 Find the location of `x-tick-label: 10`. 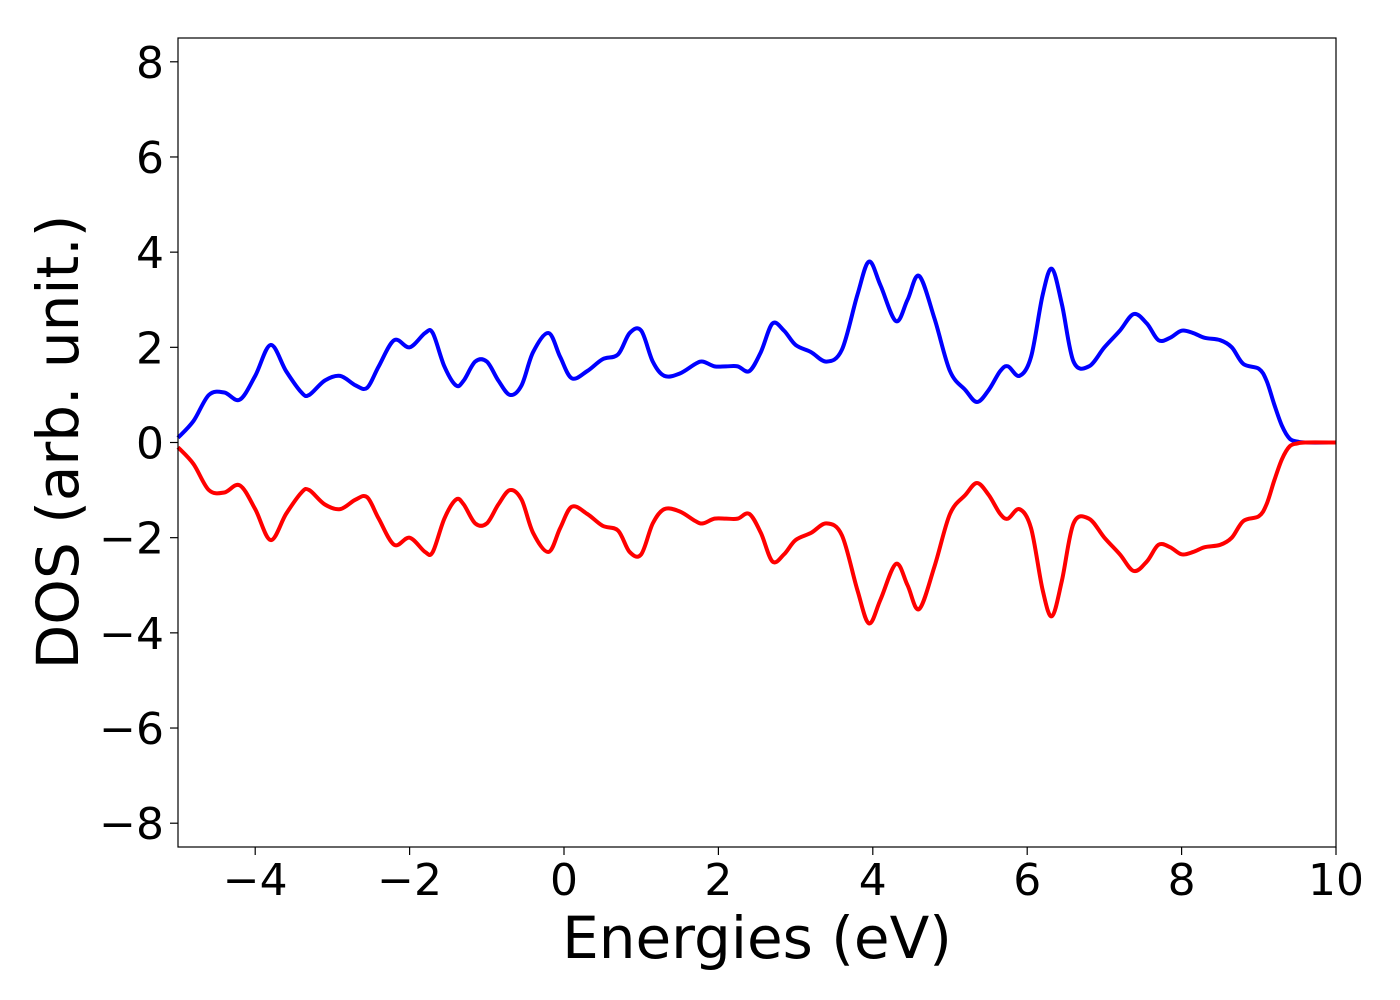

x-tick-label: 10 is located at coordinates (1336, 880).